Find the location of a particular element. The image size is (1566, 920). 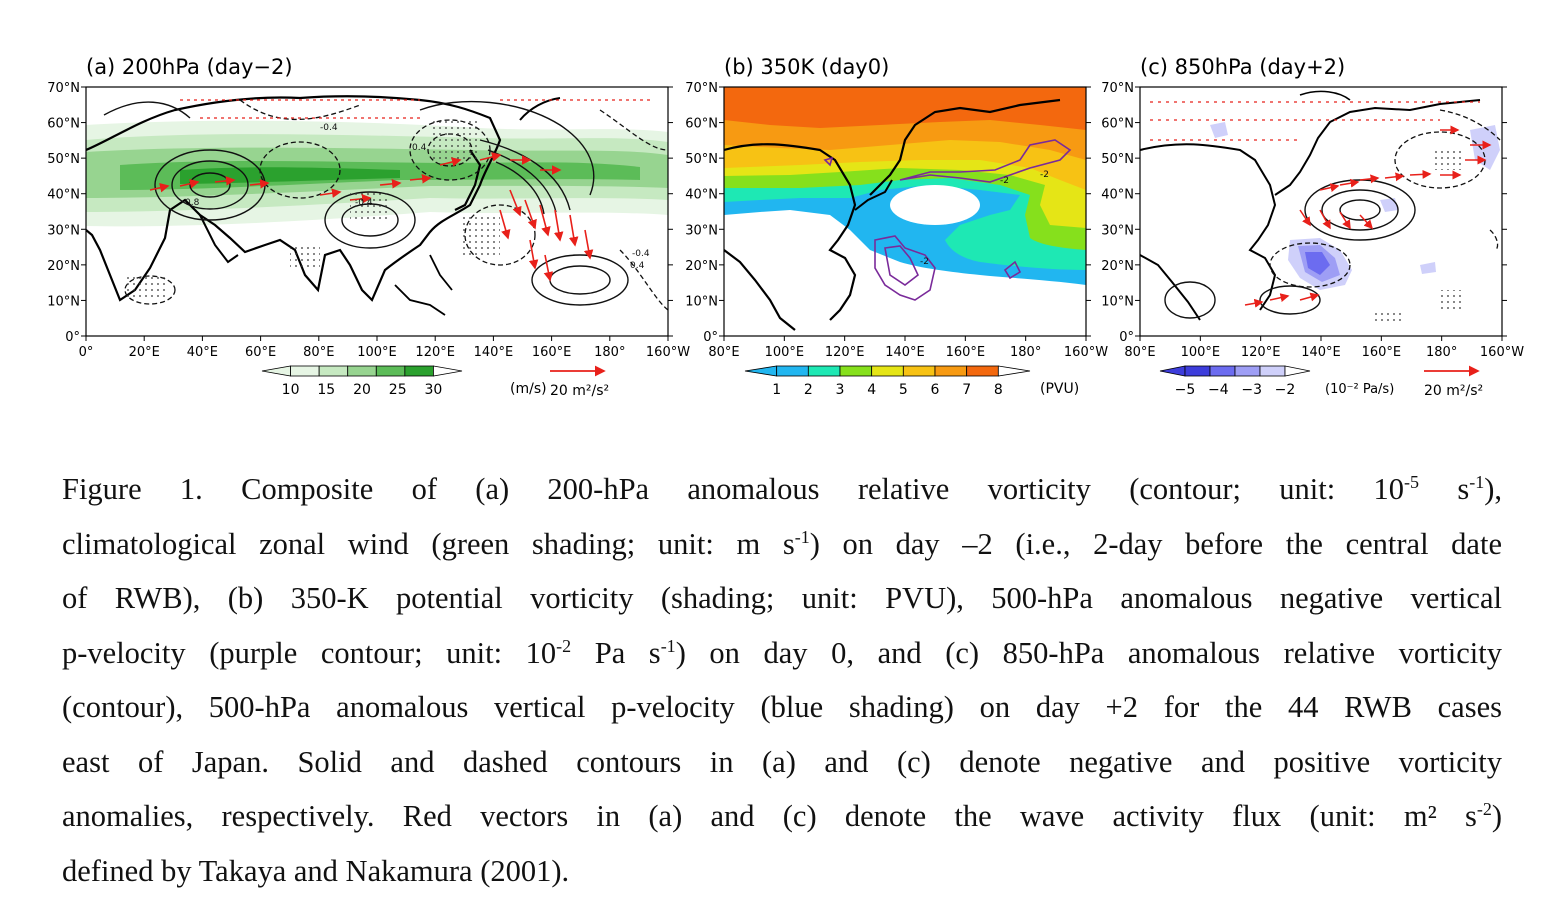

panel-b-lat-axis: 70°N 60°N 50°N 40°N 30°N 20°N 10°N 0° is located at coordinates (888, 213).